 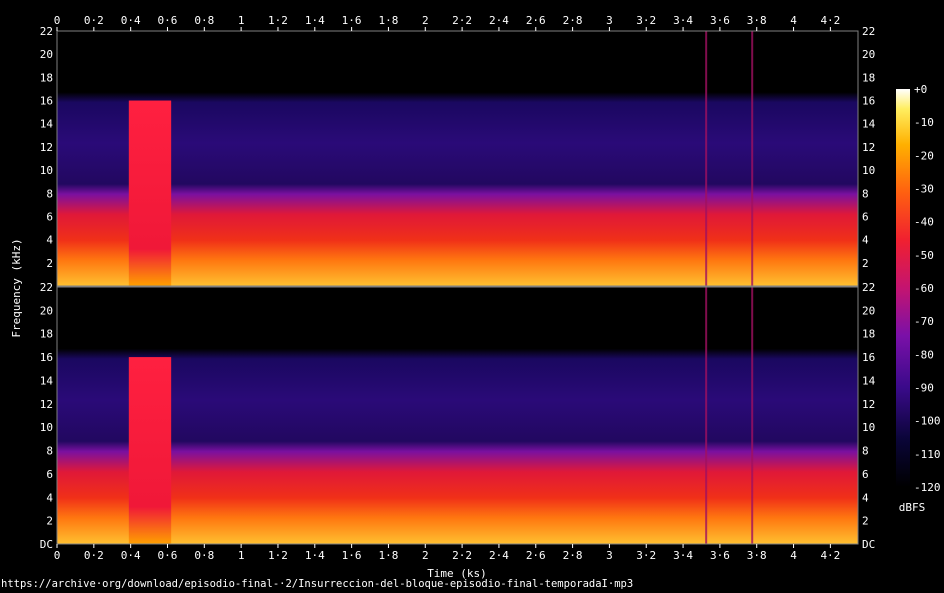 What do you see at coordinates (46, 544) in the screenshot?
I see `y-tick-label-left: DC` at bounding box center [46, 544].